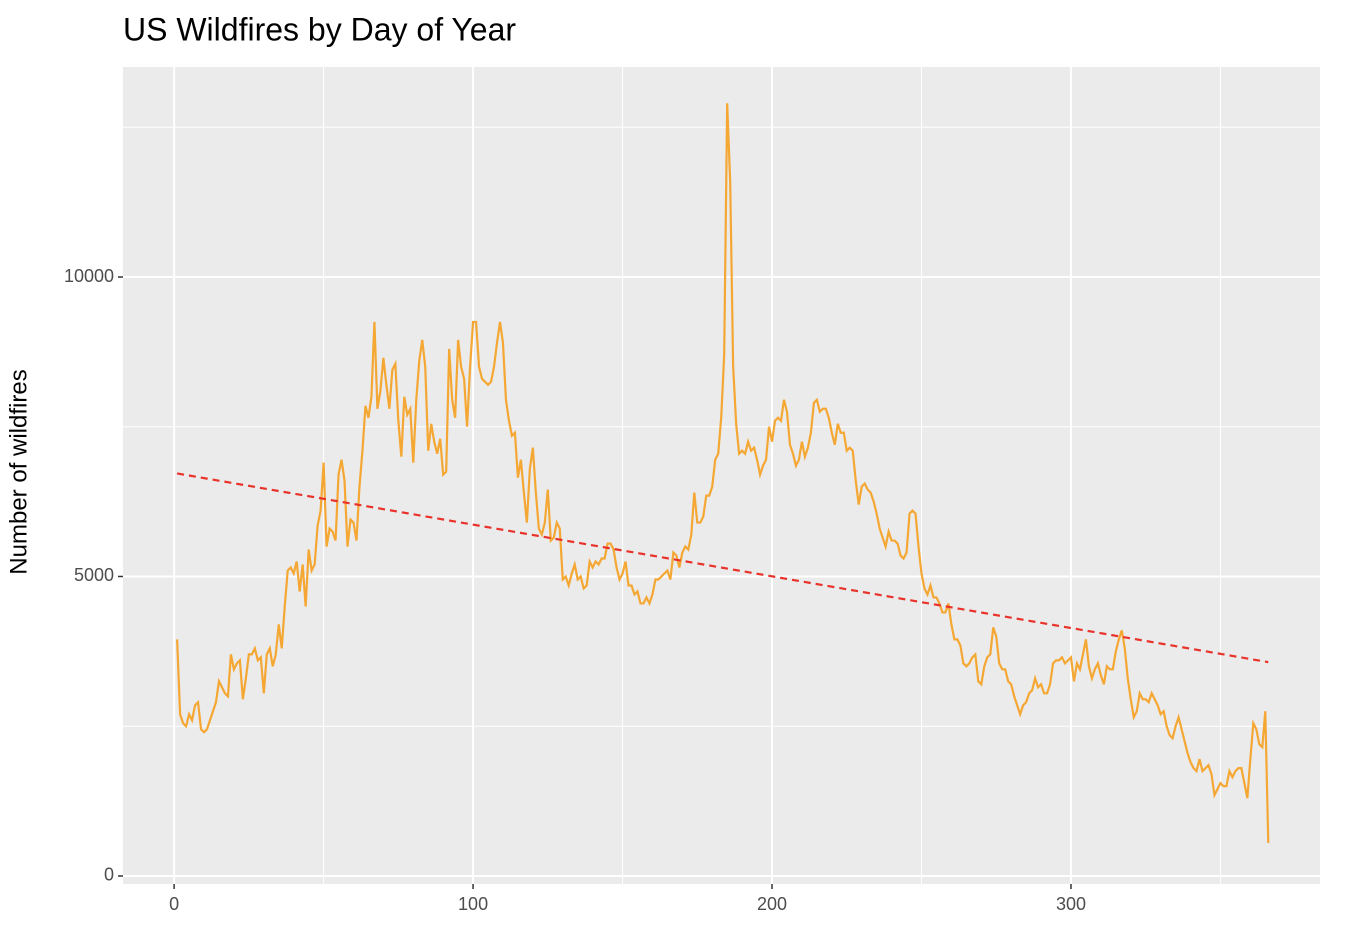 The width and height of the screenshot is (1366, 939). I want to click on y-axis-label: Number of wildfires, so click(18, 471).